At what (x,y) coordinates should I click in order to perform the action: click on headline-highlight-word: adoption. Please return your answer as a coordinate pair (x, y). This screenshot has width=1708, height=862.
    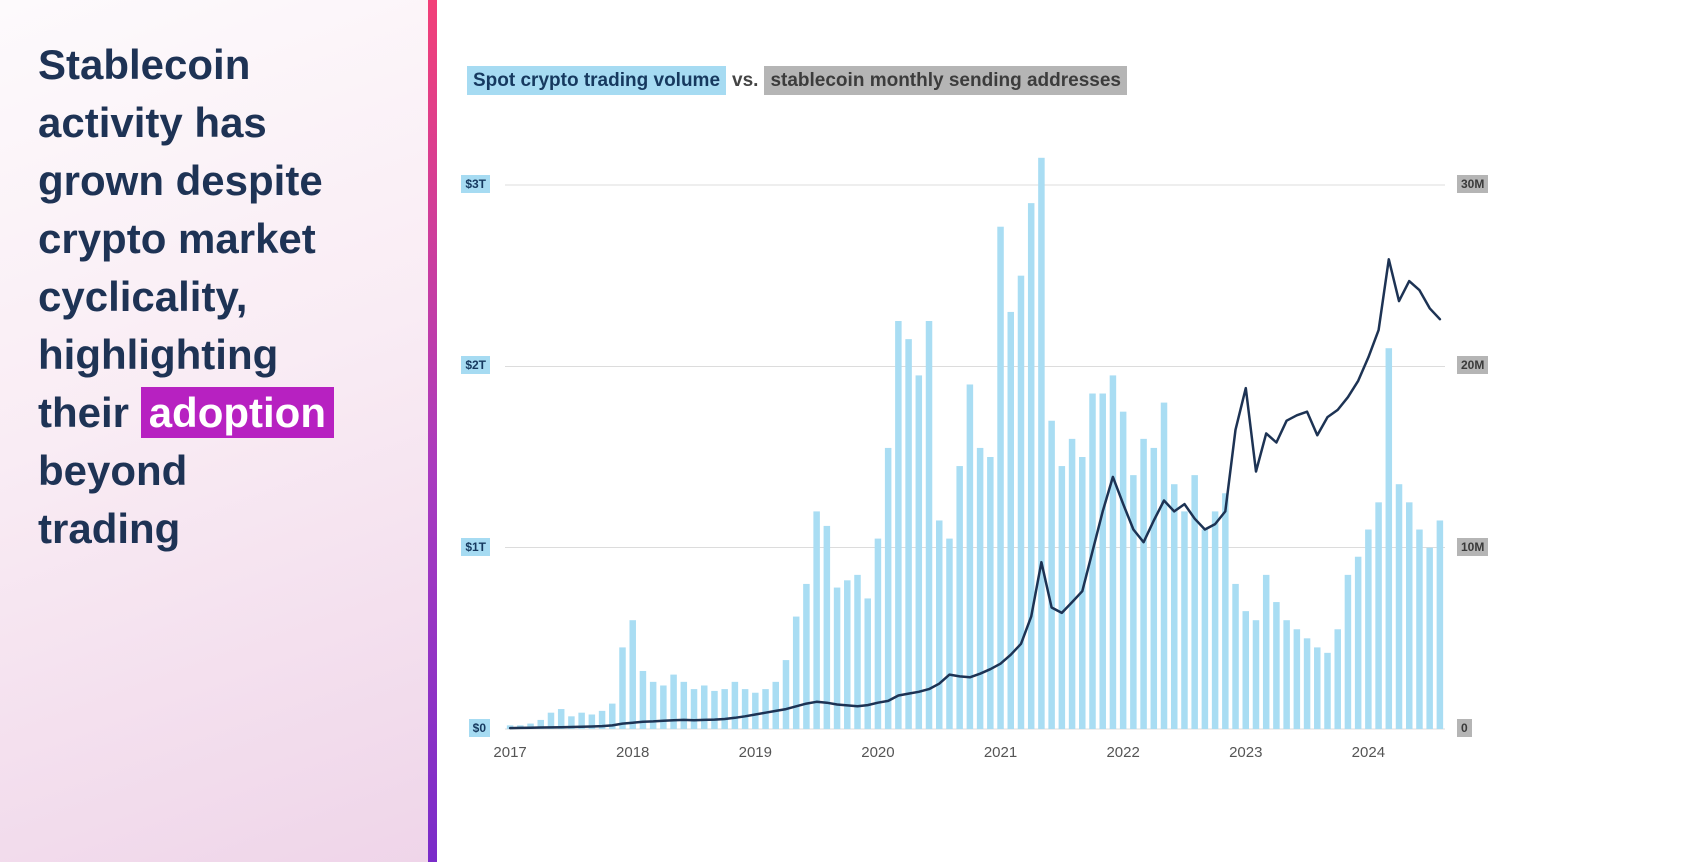
    Looking at the image, I should click on (237, 412).